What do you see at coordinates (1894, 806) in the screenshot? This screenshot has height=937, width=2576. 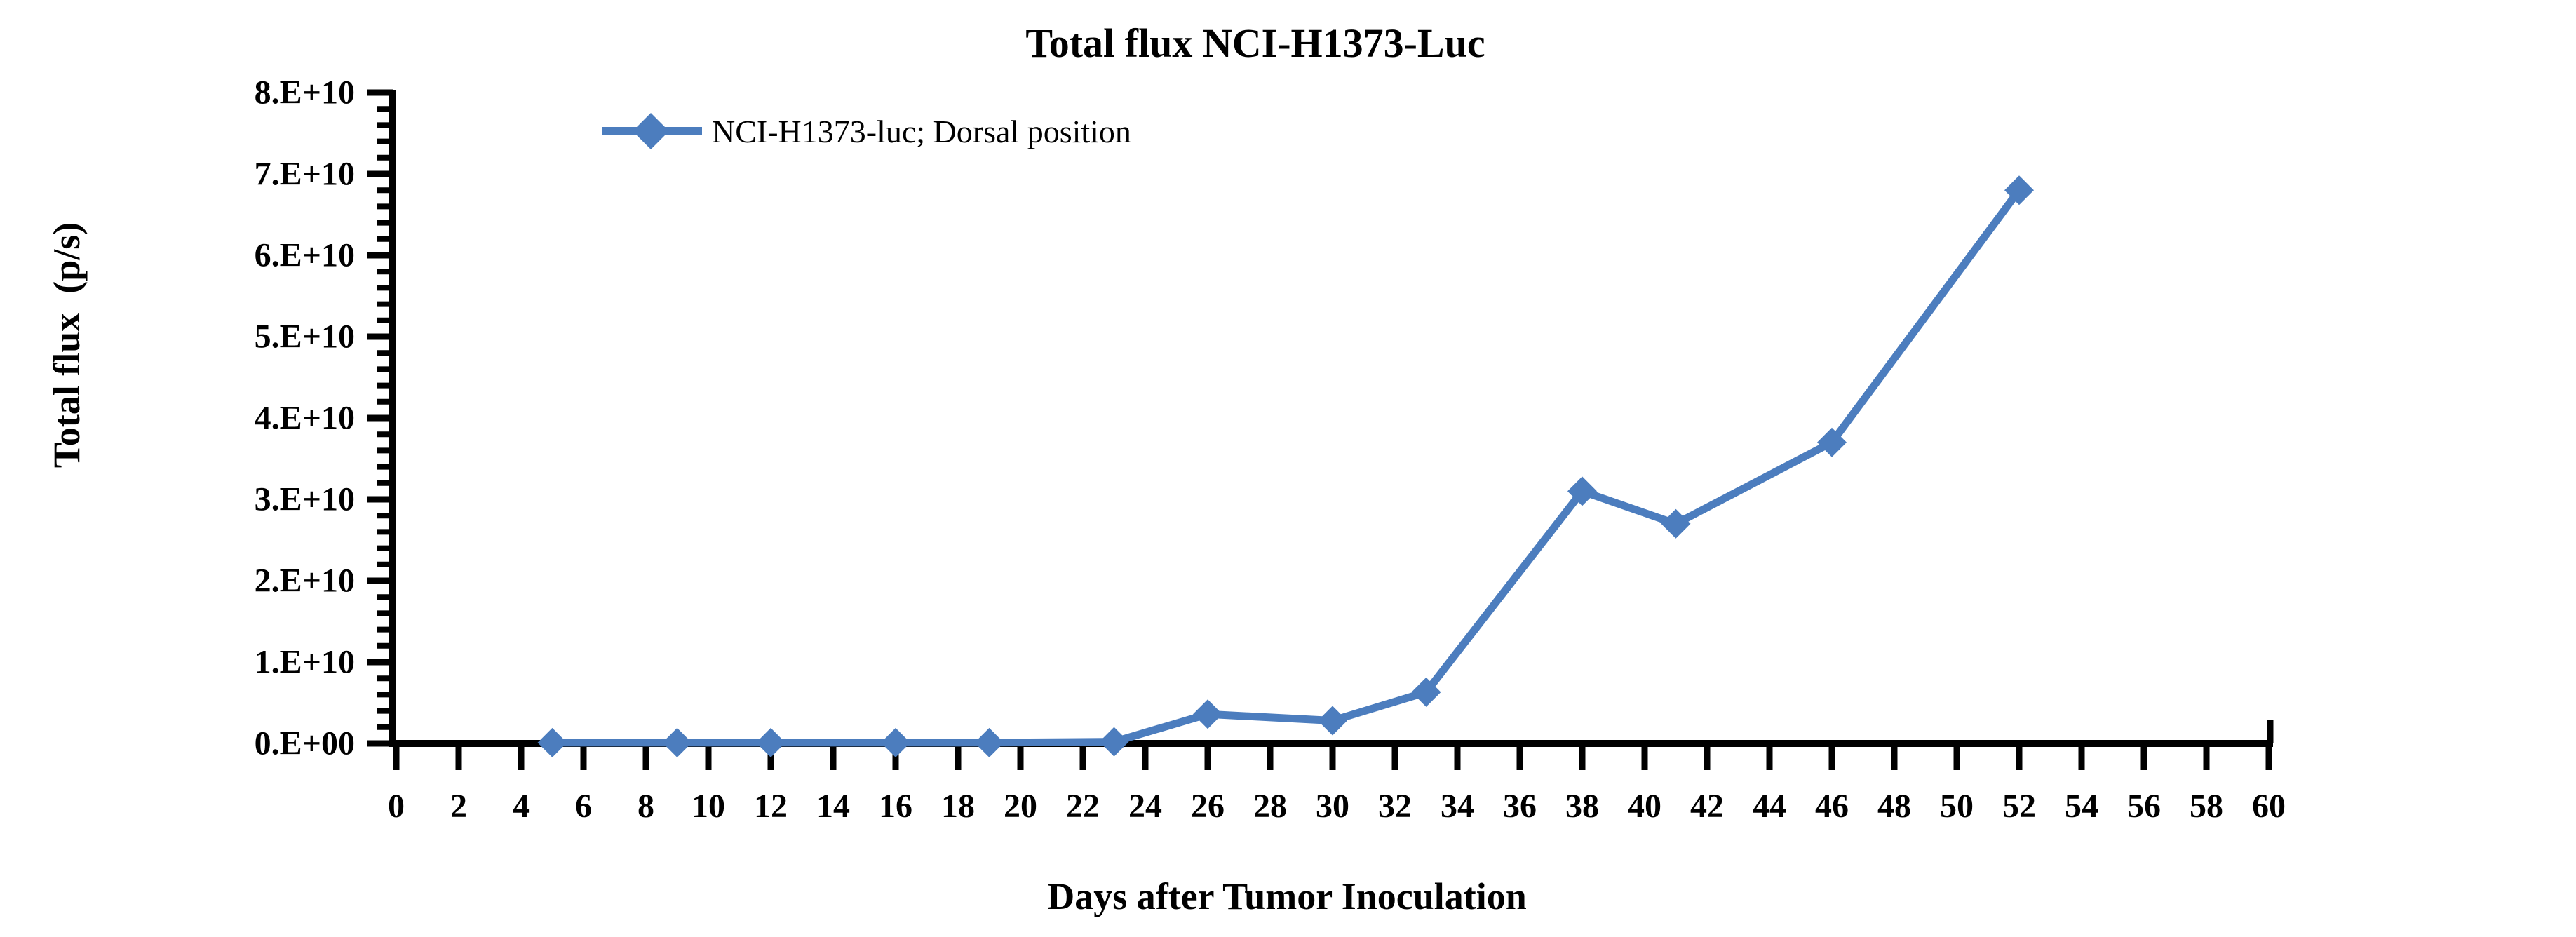 I see `svg-text: 48` at bounding box center [1894, 806].